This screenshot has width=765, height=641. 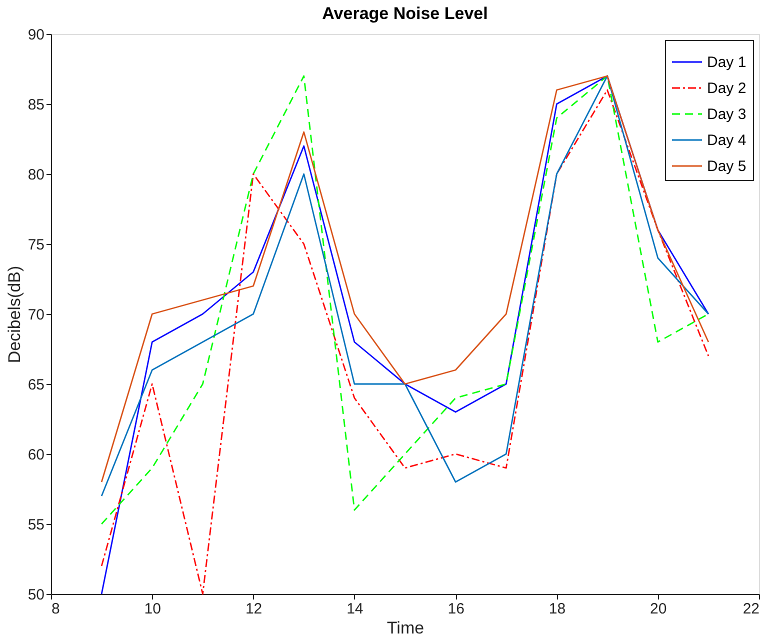 What do you see at coordinates (152, 609) in the screenshot?
I see `x-tick-label: 10` at bounding box center [152, 609].